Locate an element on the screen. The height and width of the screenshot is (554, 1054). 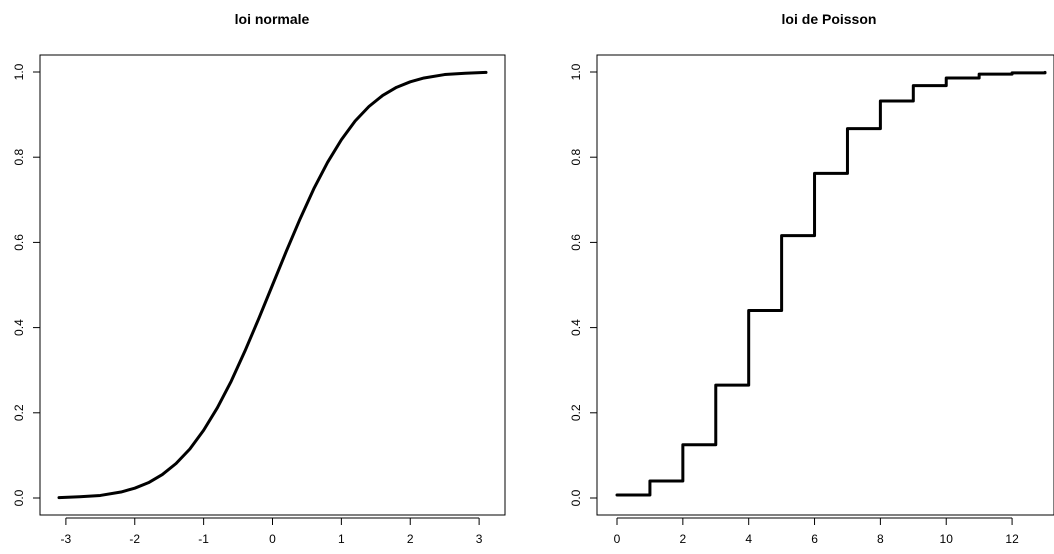
x-tick-label-poisson: 12 is located at coordinates (1012, 539).